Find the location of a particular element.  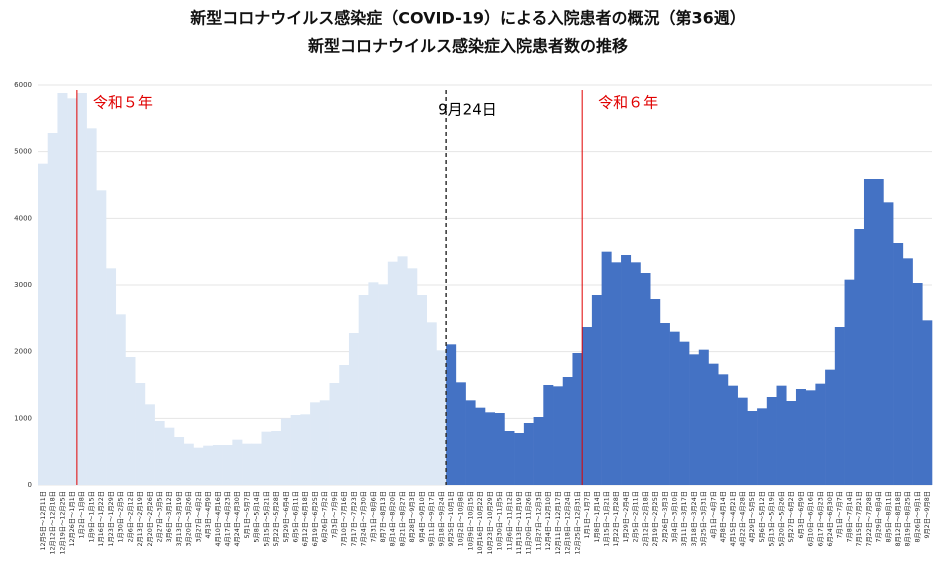

x-tick-label: 5月15日～5月21日 is located at coordinates (266, 519).